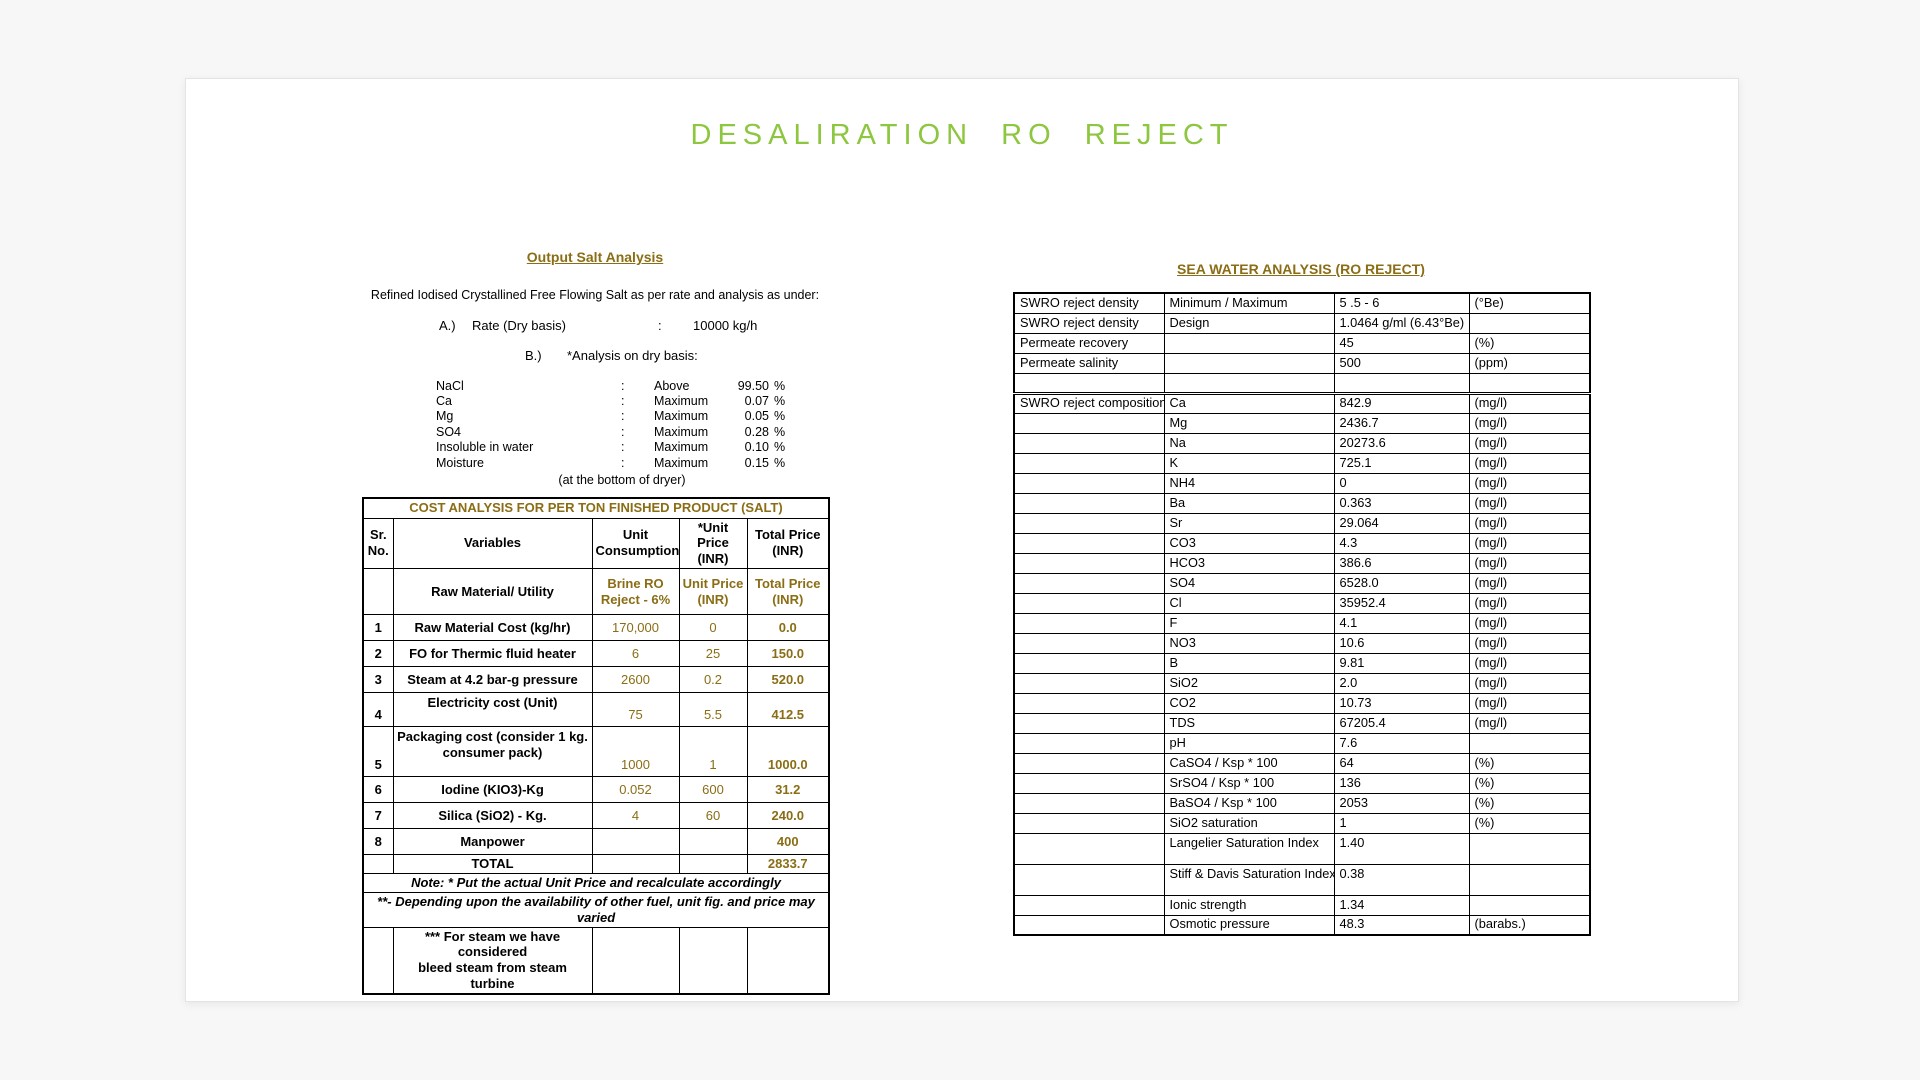 This screenshot has height=1080, width=1920. What do you see at coordinates (1401, 723) in the screenshot?
I see `sea-value-cell: 67205.4` at bounding box center [1401, 723].